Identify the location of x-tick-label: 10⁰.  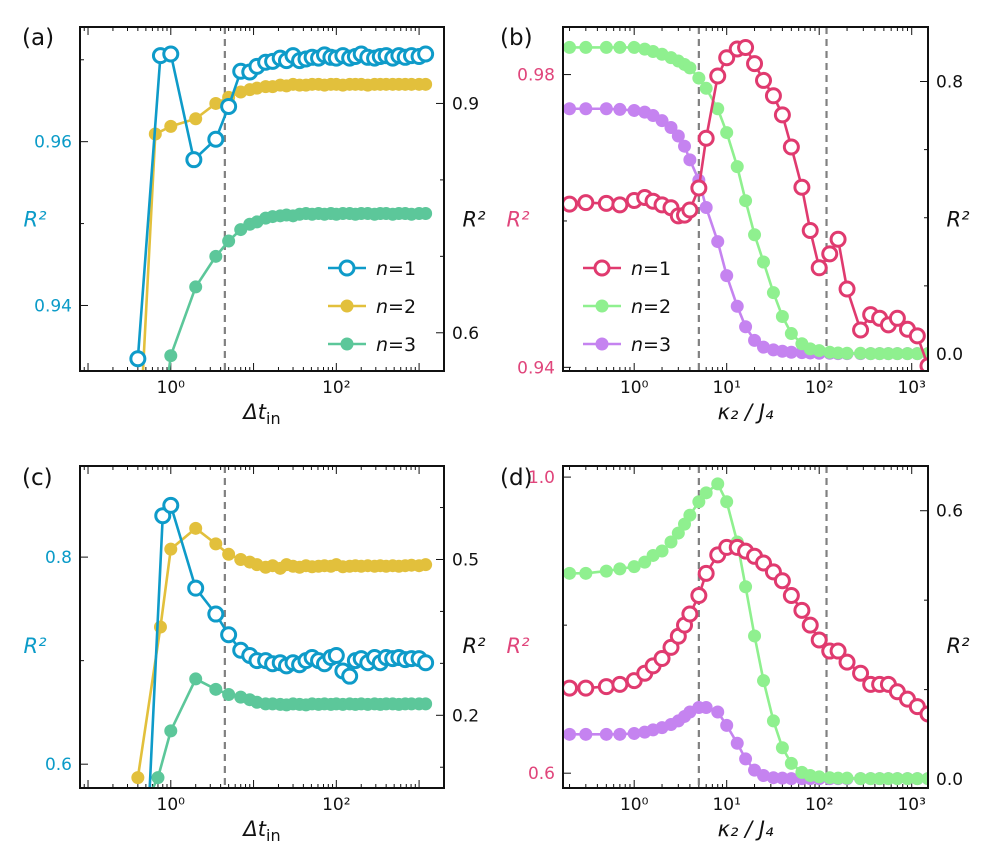
(634, 805).